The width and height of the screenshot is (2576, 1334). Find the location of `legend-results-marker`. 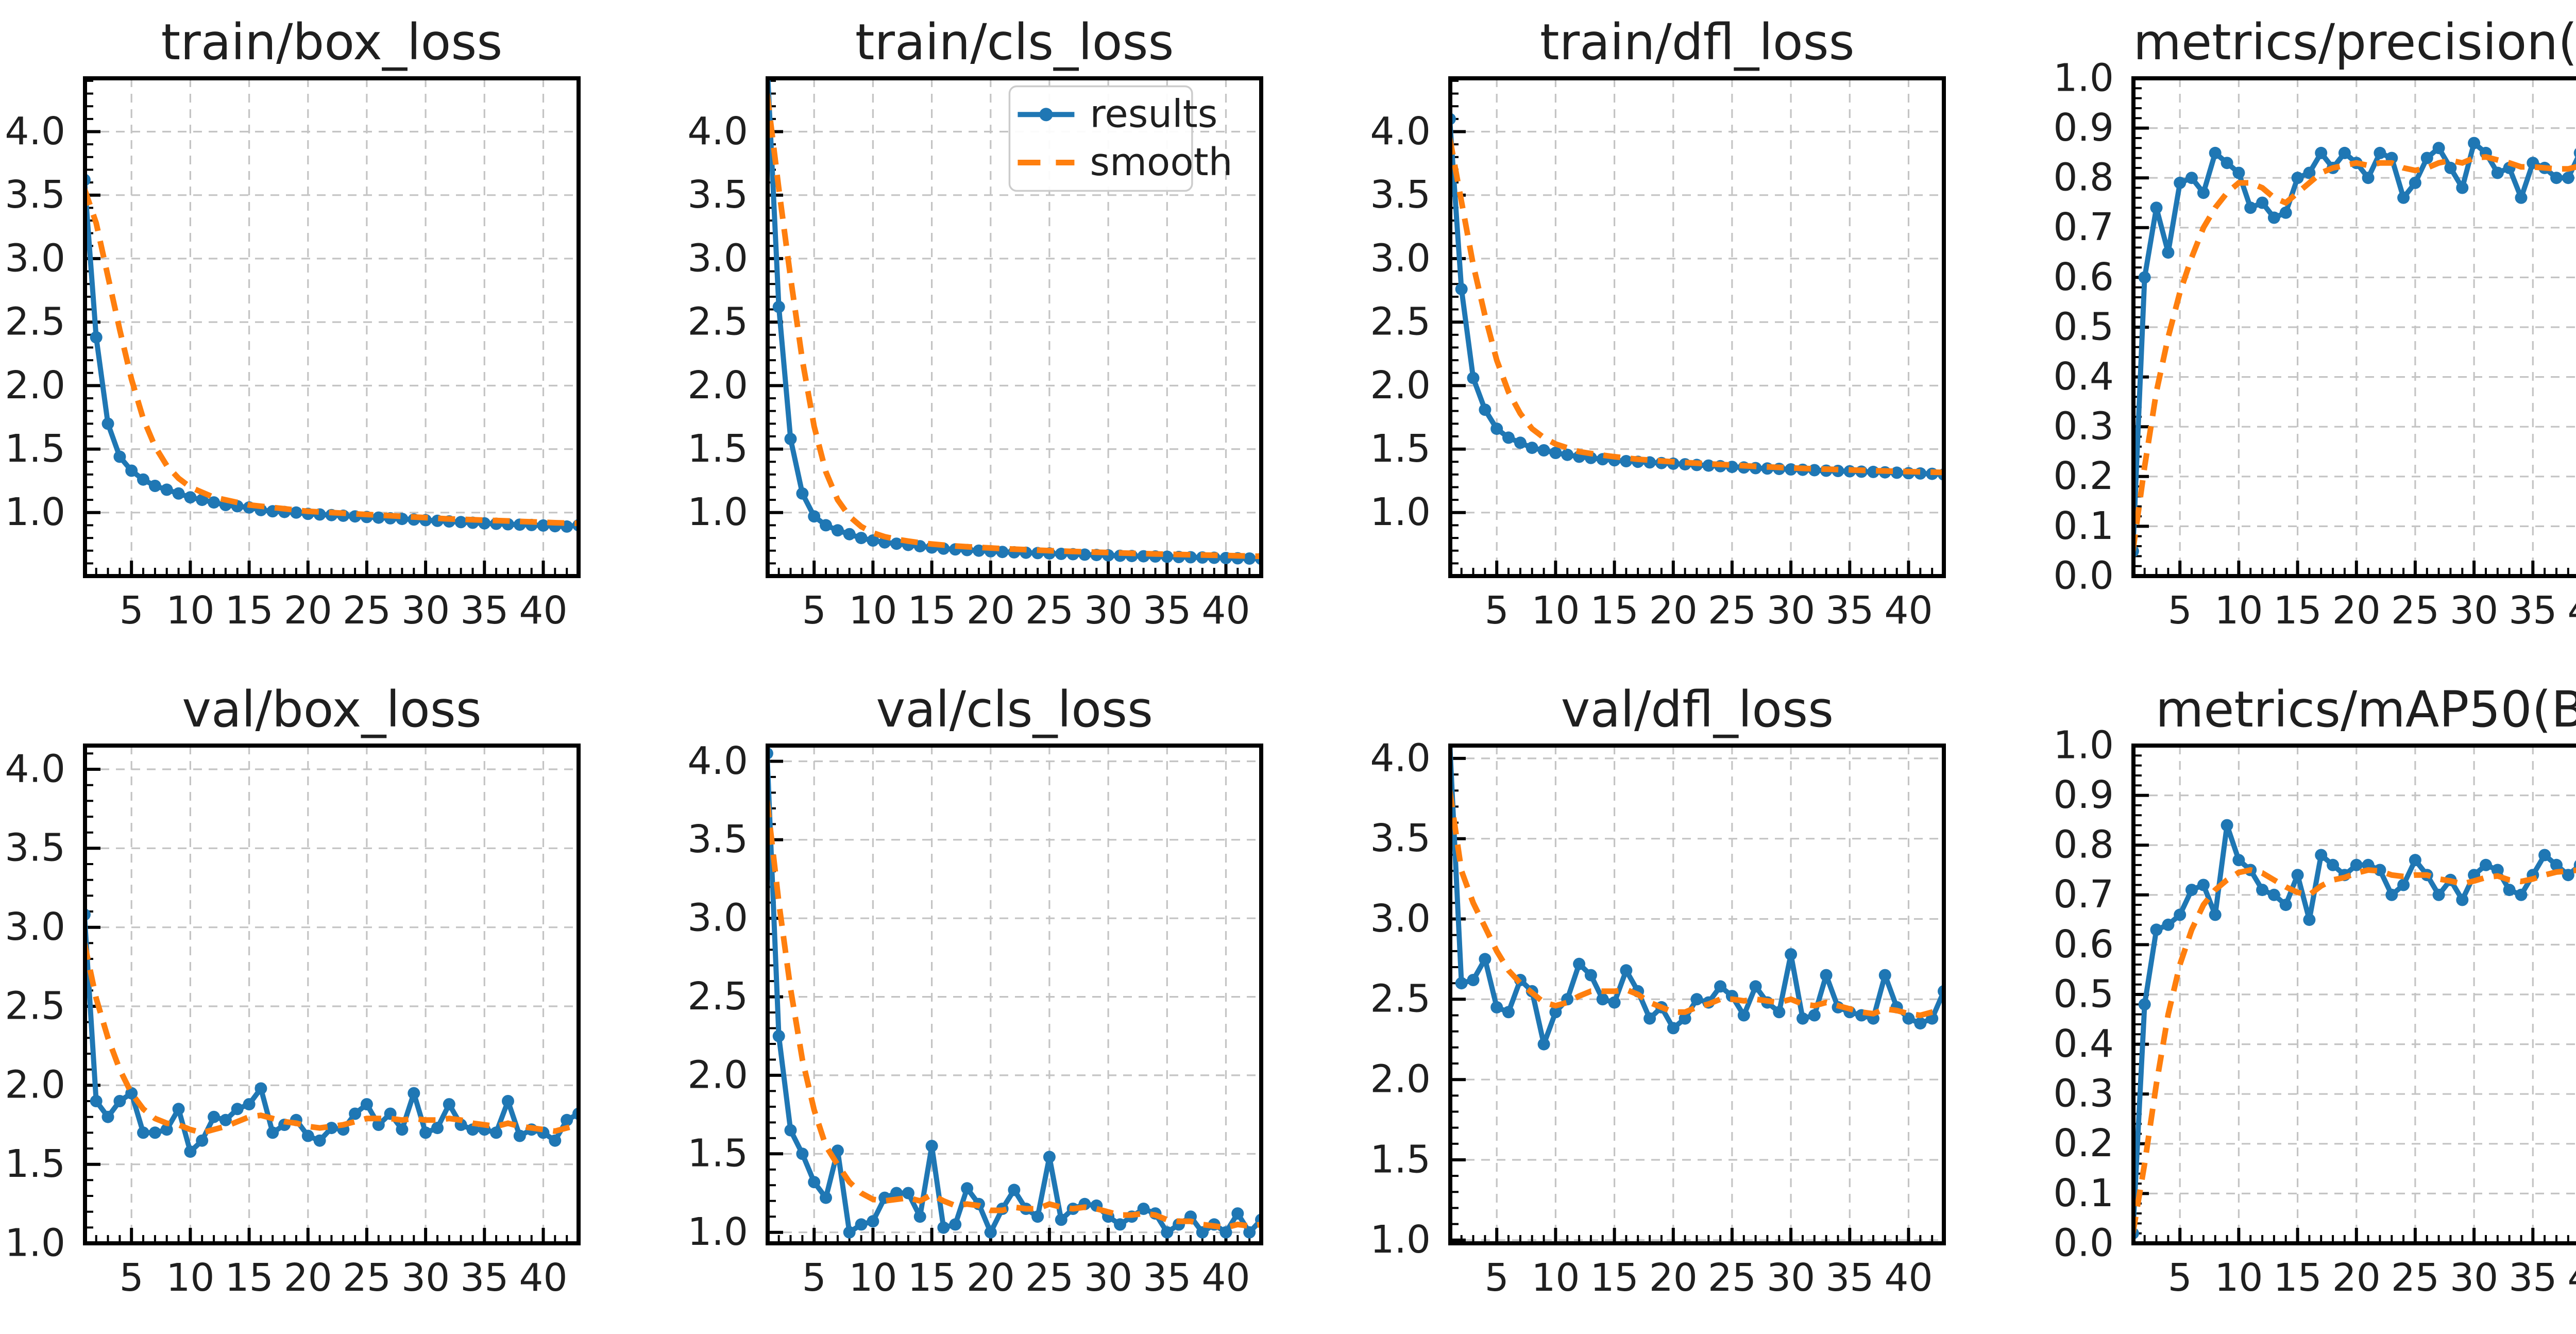

legend-results-marker is located at coordinates (1046, 115).